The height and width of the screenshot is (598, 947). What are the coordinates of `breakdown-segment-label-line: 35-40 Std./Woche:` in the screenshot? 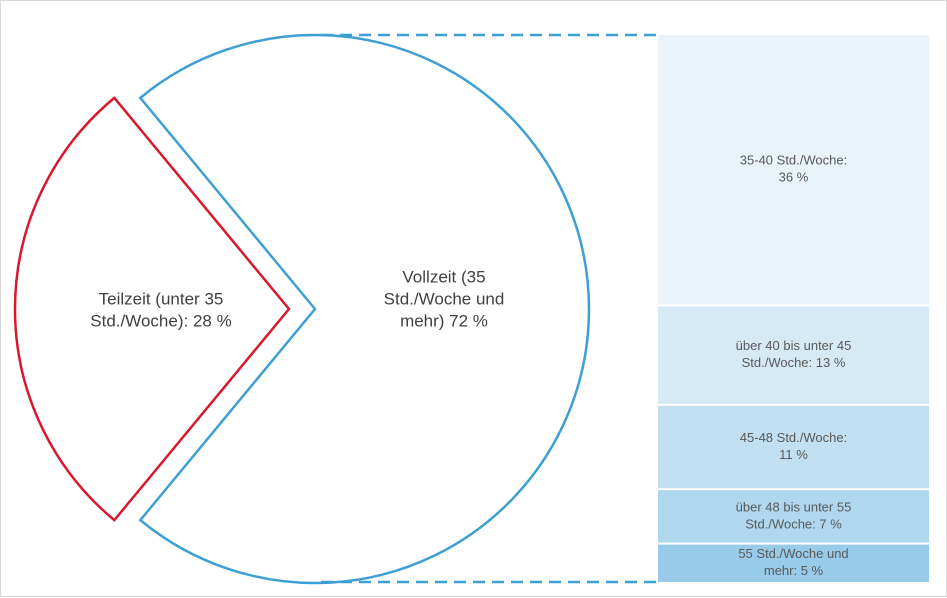 It's located at (793, 160).